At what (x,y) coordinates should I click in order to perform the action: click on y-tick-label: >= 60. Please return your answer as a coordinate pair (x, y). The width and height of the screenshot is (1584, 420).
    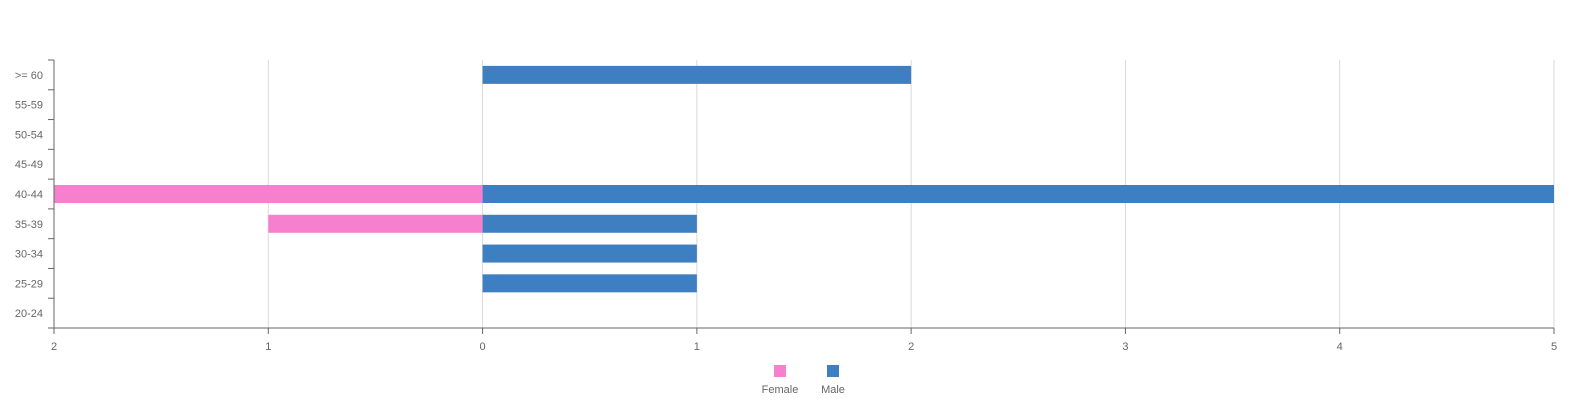
    Looking at the image, I should click on (29, 76).